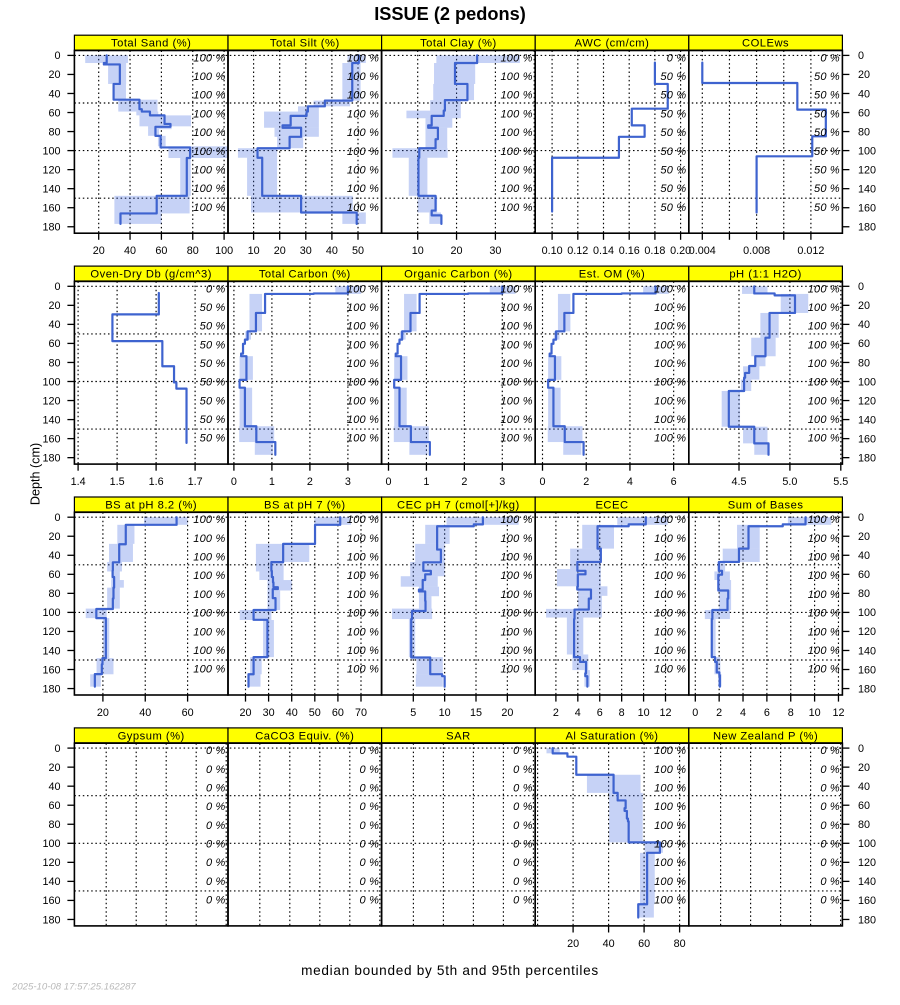 This screenshot has height=1005, width=900. Describe the element at coordinates (765, 736) in the screenshot. I see `svg-text: New Zealand P (%)` at that location.